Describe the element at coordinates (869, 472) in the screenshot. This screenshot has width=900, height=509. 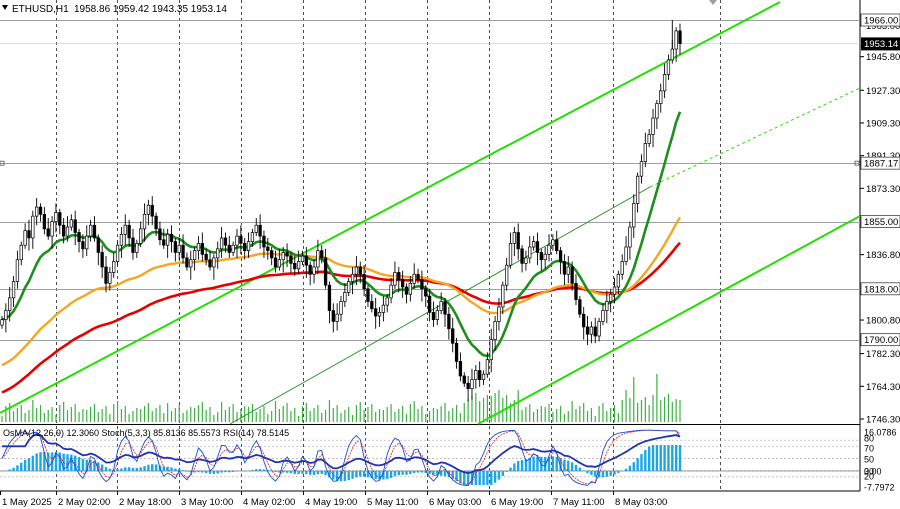
I see `indicator-tick-label: 30` at that location.